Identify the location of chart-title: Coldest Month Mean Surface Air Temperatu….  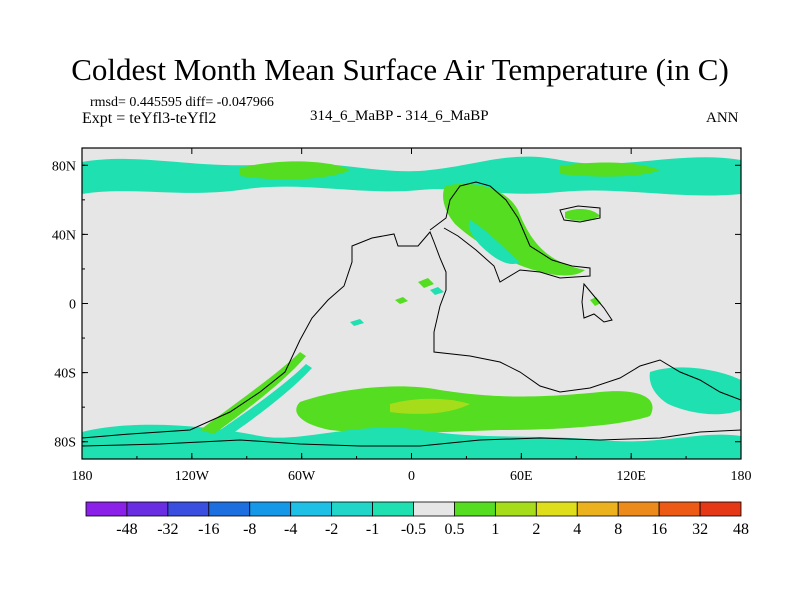
(400, 69).